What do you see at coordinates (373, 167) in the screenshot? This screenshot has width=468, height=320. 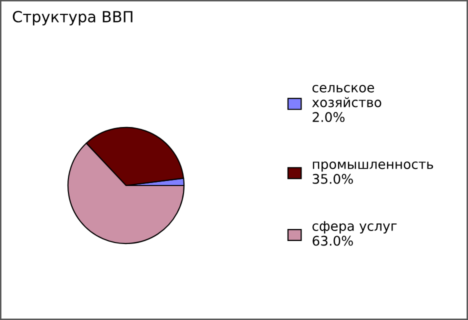 I see `legend-label: промышленность` at bounding box center [373, 167].